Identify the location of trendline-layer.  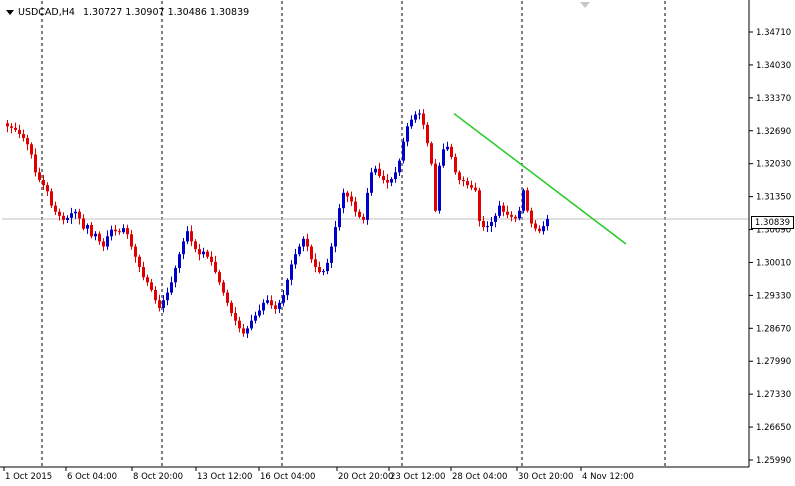
(540, 178).